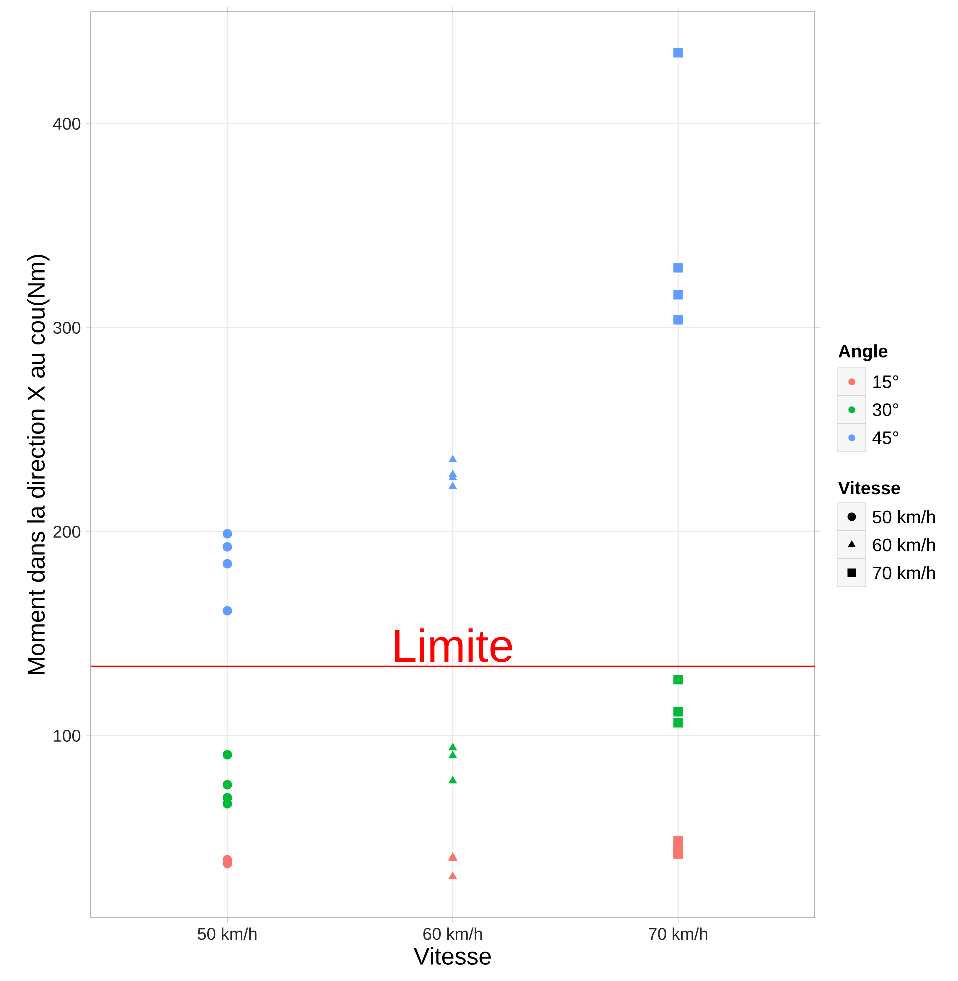  Describe the element at coordinates (67, 124) in the screenshot. I see `y-tick-label: 400` at that location.